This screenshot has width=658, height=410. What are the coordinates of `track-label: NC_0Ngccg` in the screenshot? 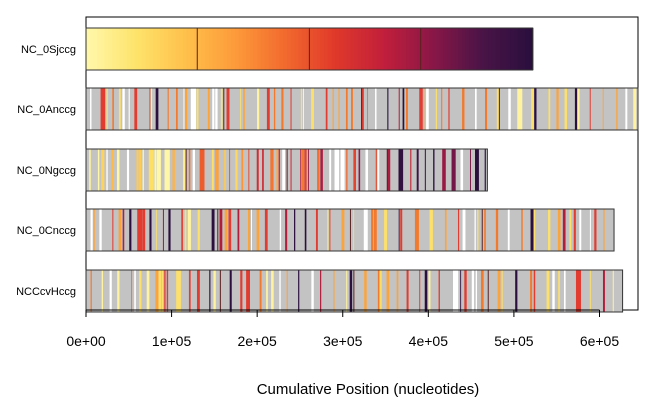 It's located at (46, 171).